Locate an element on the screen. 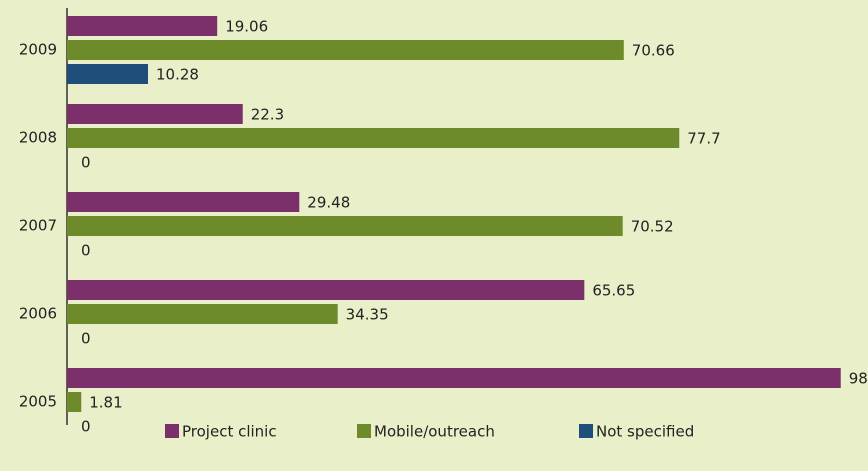 Image resolution: width=868 pixels, height=471 pixels. data-label: 34.35 is located at coordinates (367, 315).